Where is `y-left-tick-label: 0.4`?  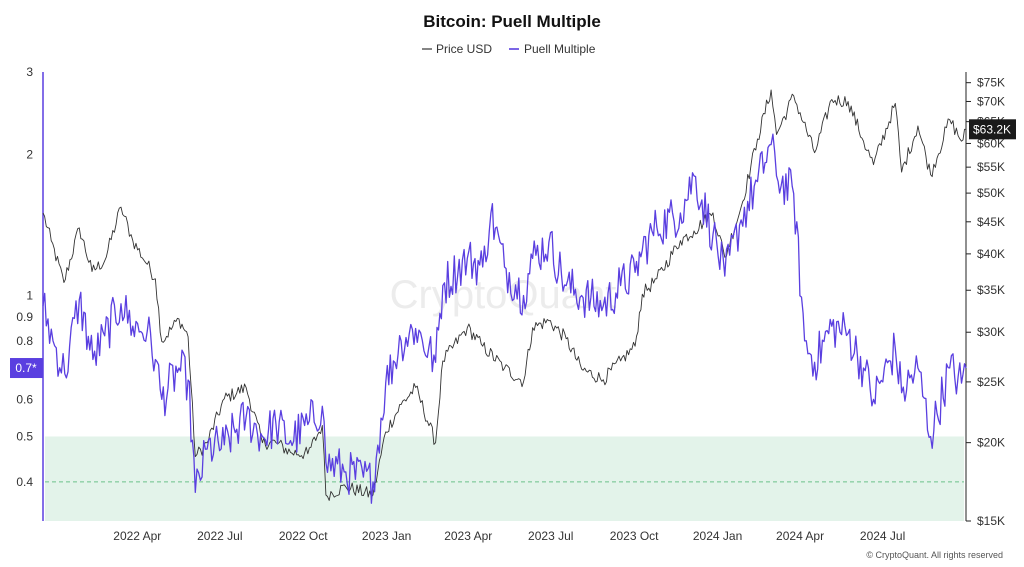
y-left-tick-label: 0.4 is located at coordinates (24, 482).